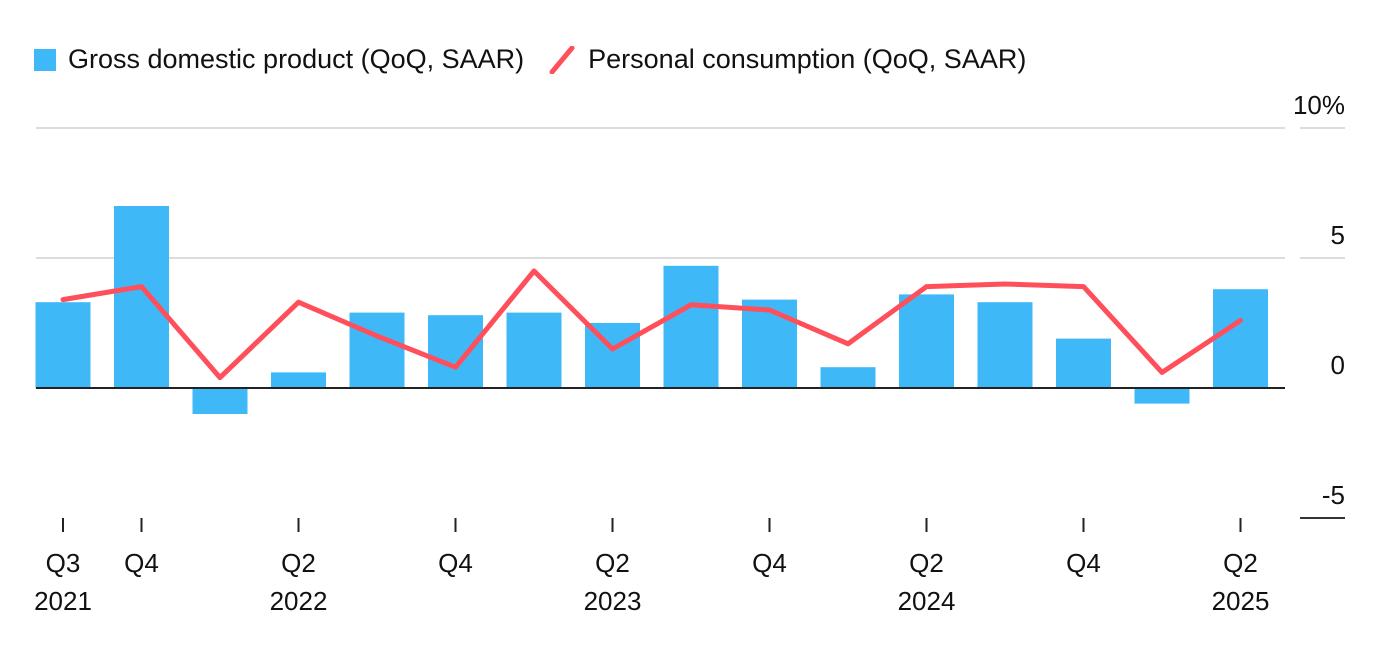  What do you see at coordinates (1333, 495) in the screenshot?
I see `y-tick-label: -5` at bounding box center [1333, 495].